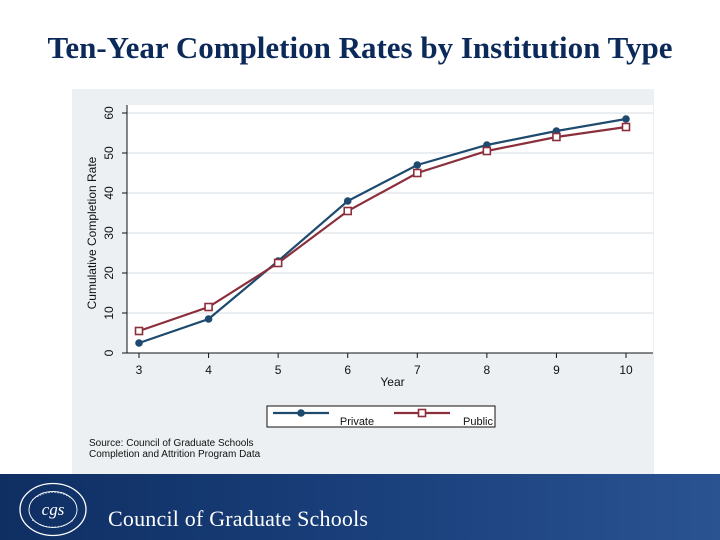 This screenshot has width=720, height=540. What do you see at coordinates (417, 370) in the screenshot?
I see `x-tick-label: 7` at bounding box center [417, 370].